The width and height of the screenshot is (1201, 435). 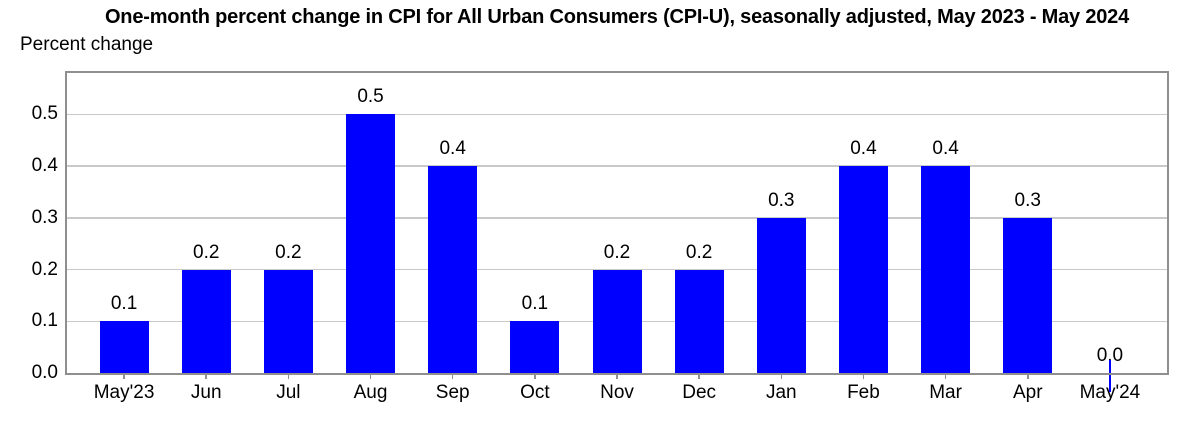 What do you see at coordinates (452, 392) in the screenshot?
I see `x-tick-label: Sep` at bounding box center [452, 392].